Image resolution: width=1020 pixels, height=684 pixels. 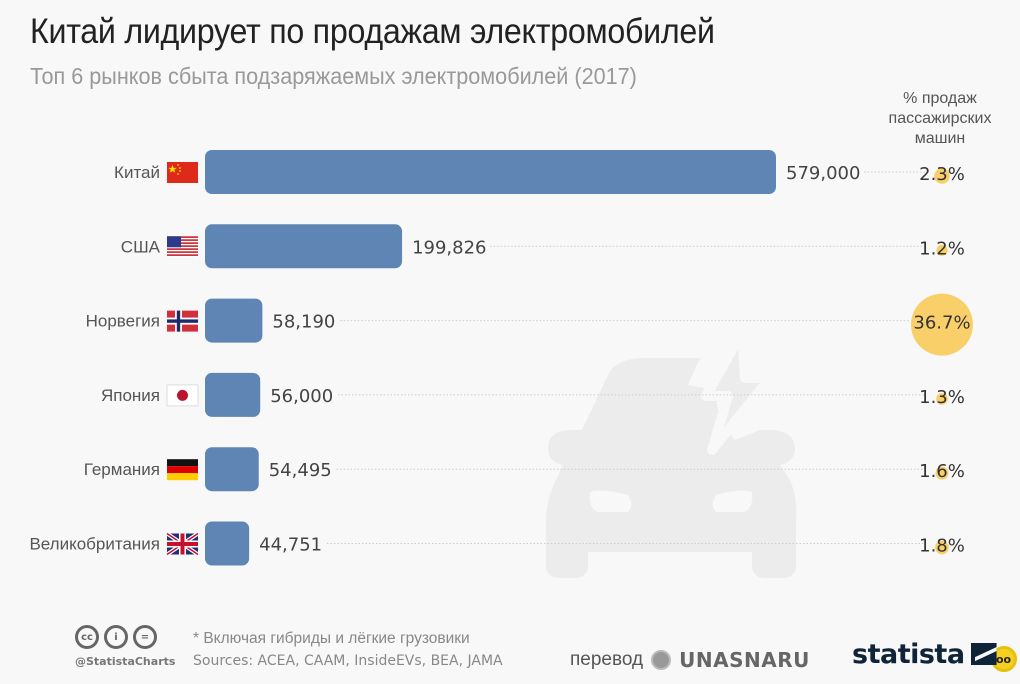 I want to click on category-label: США, so click(x=141, y=246).